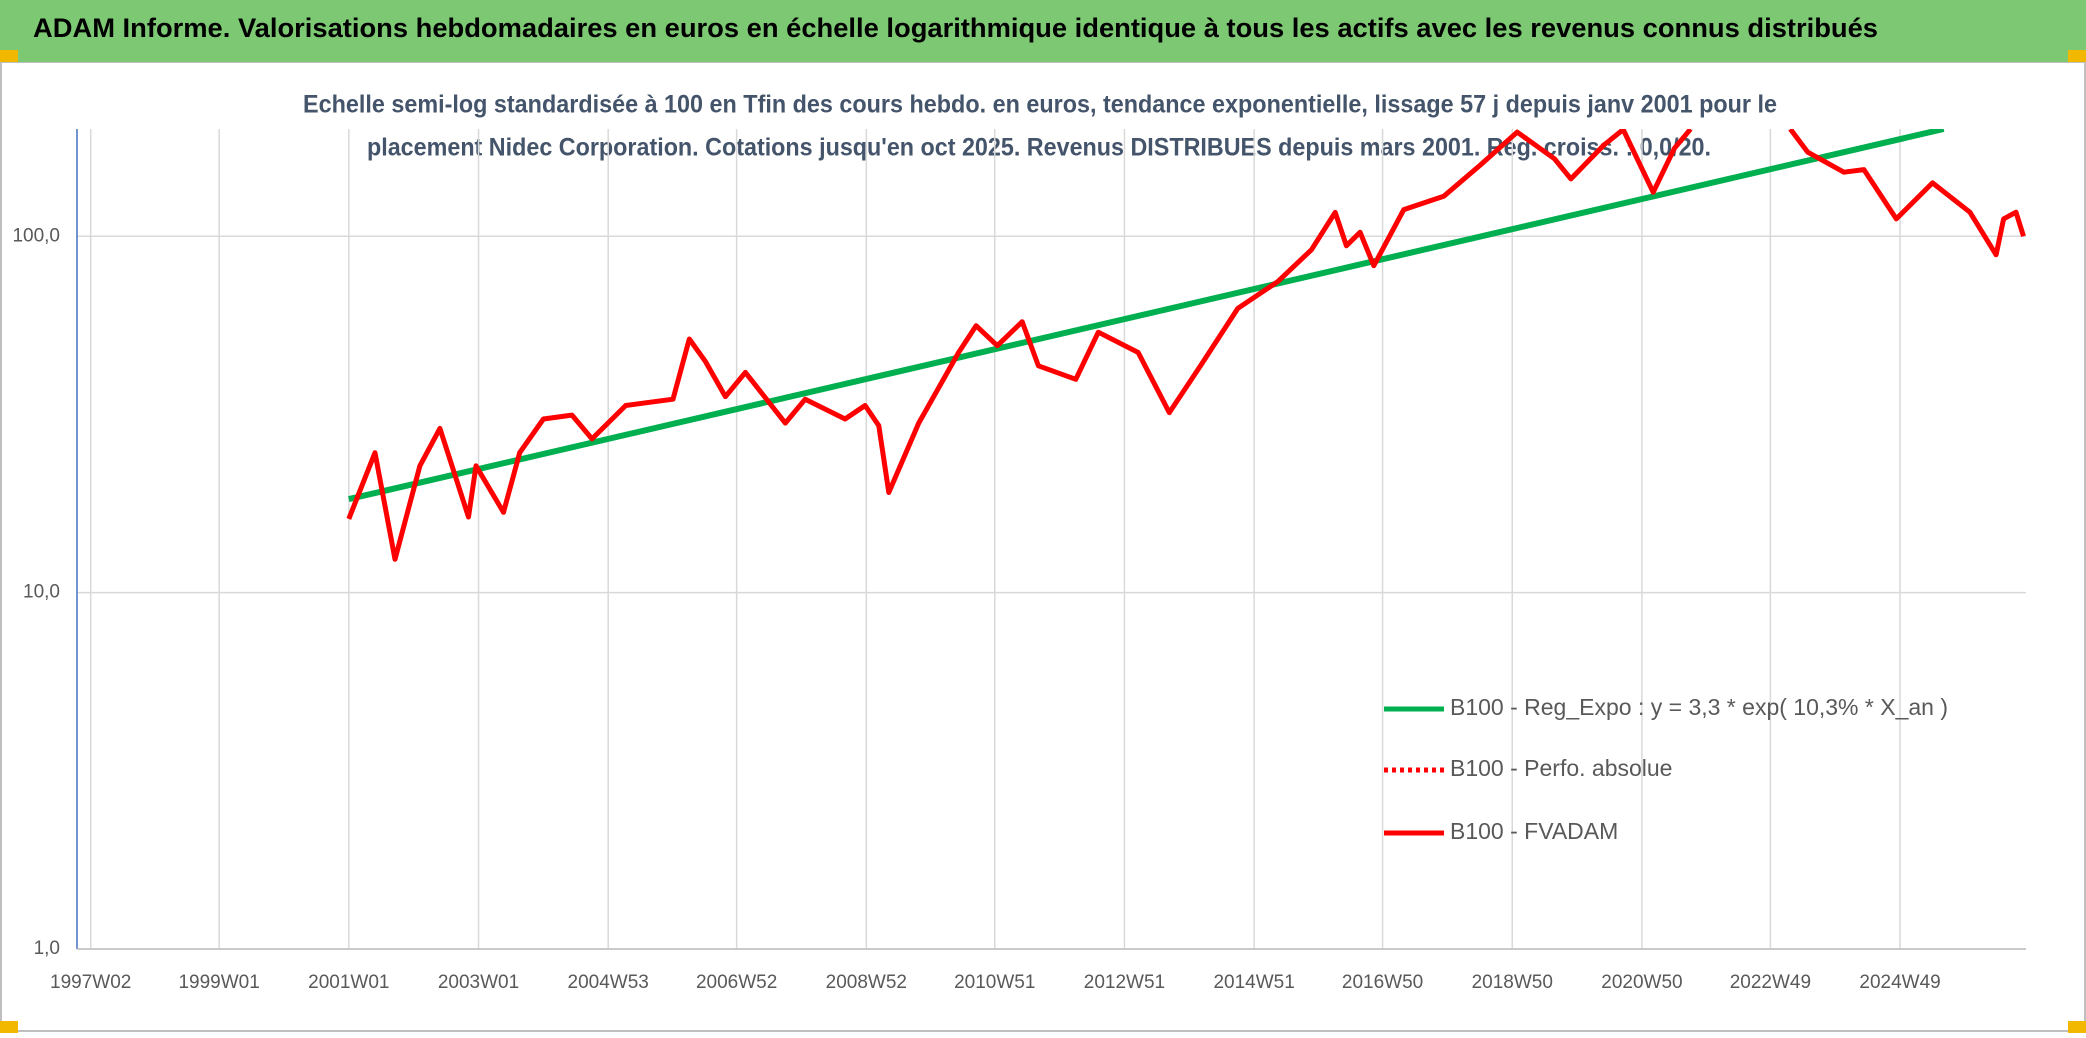  Describe the element at coordinates (1253, 982) in the screenshot. I see `x-tick-label: 2014W51` at that location.